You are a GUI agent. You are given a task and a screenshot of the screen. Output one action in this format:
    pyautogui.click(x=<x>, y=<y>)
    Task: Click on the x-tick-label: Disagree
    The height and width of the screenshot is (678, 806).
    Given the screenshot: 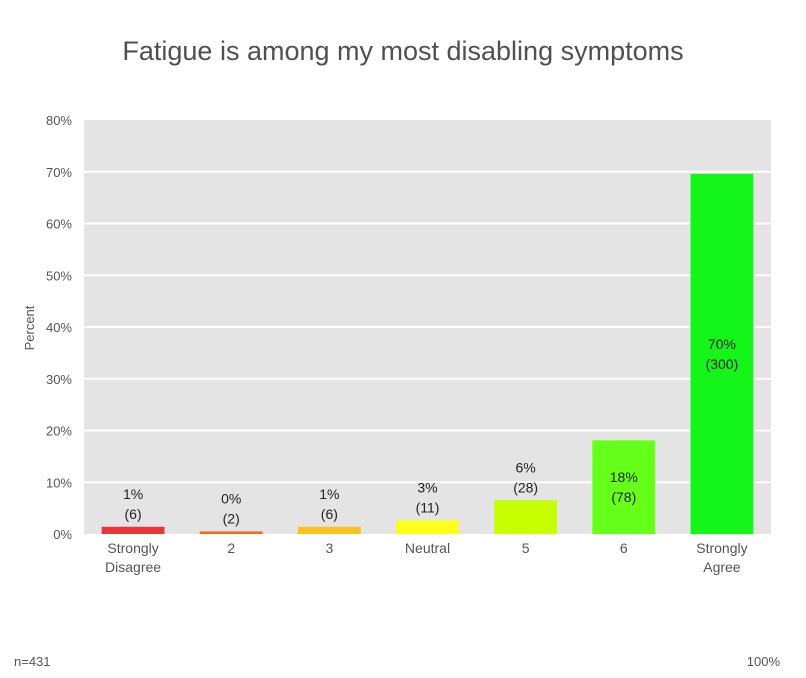 What is the action you would take?
    pyautogui.click(x=133, y=567)
    